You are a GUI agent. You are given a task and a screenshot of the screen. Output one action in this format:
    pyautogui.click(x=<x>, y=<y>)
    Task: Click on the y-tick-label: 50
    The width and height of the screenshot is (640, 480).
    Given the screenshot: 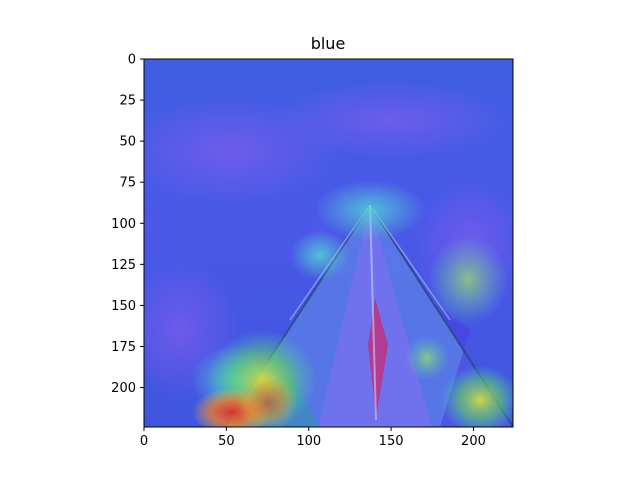 What is the action you would take?
    pyautogui.click(x=127, y=142)
    